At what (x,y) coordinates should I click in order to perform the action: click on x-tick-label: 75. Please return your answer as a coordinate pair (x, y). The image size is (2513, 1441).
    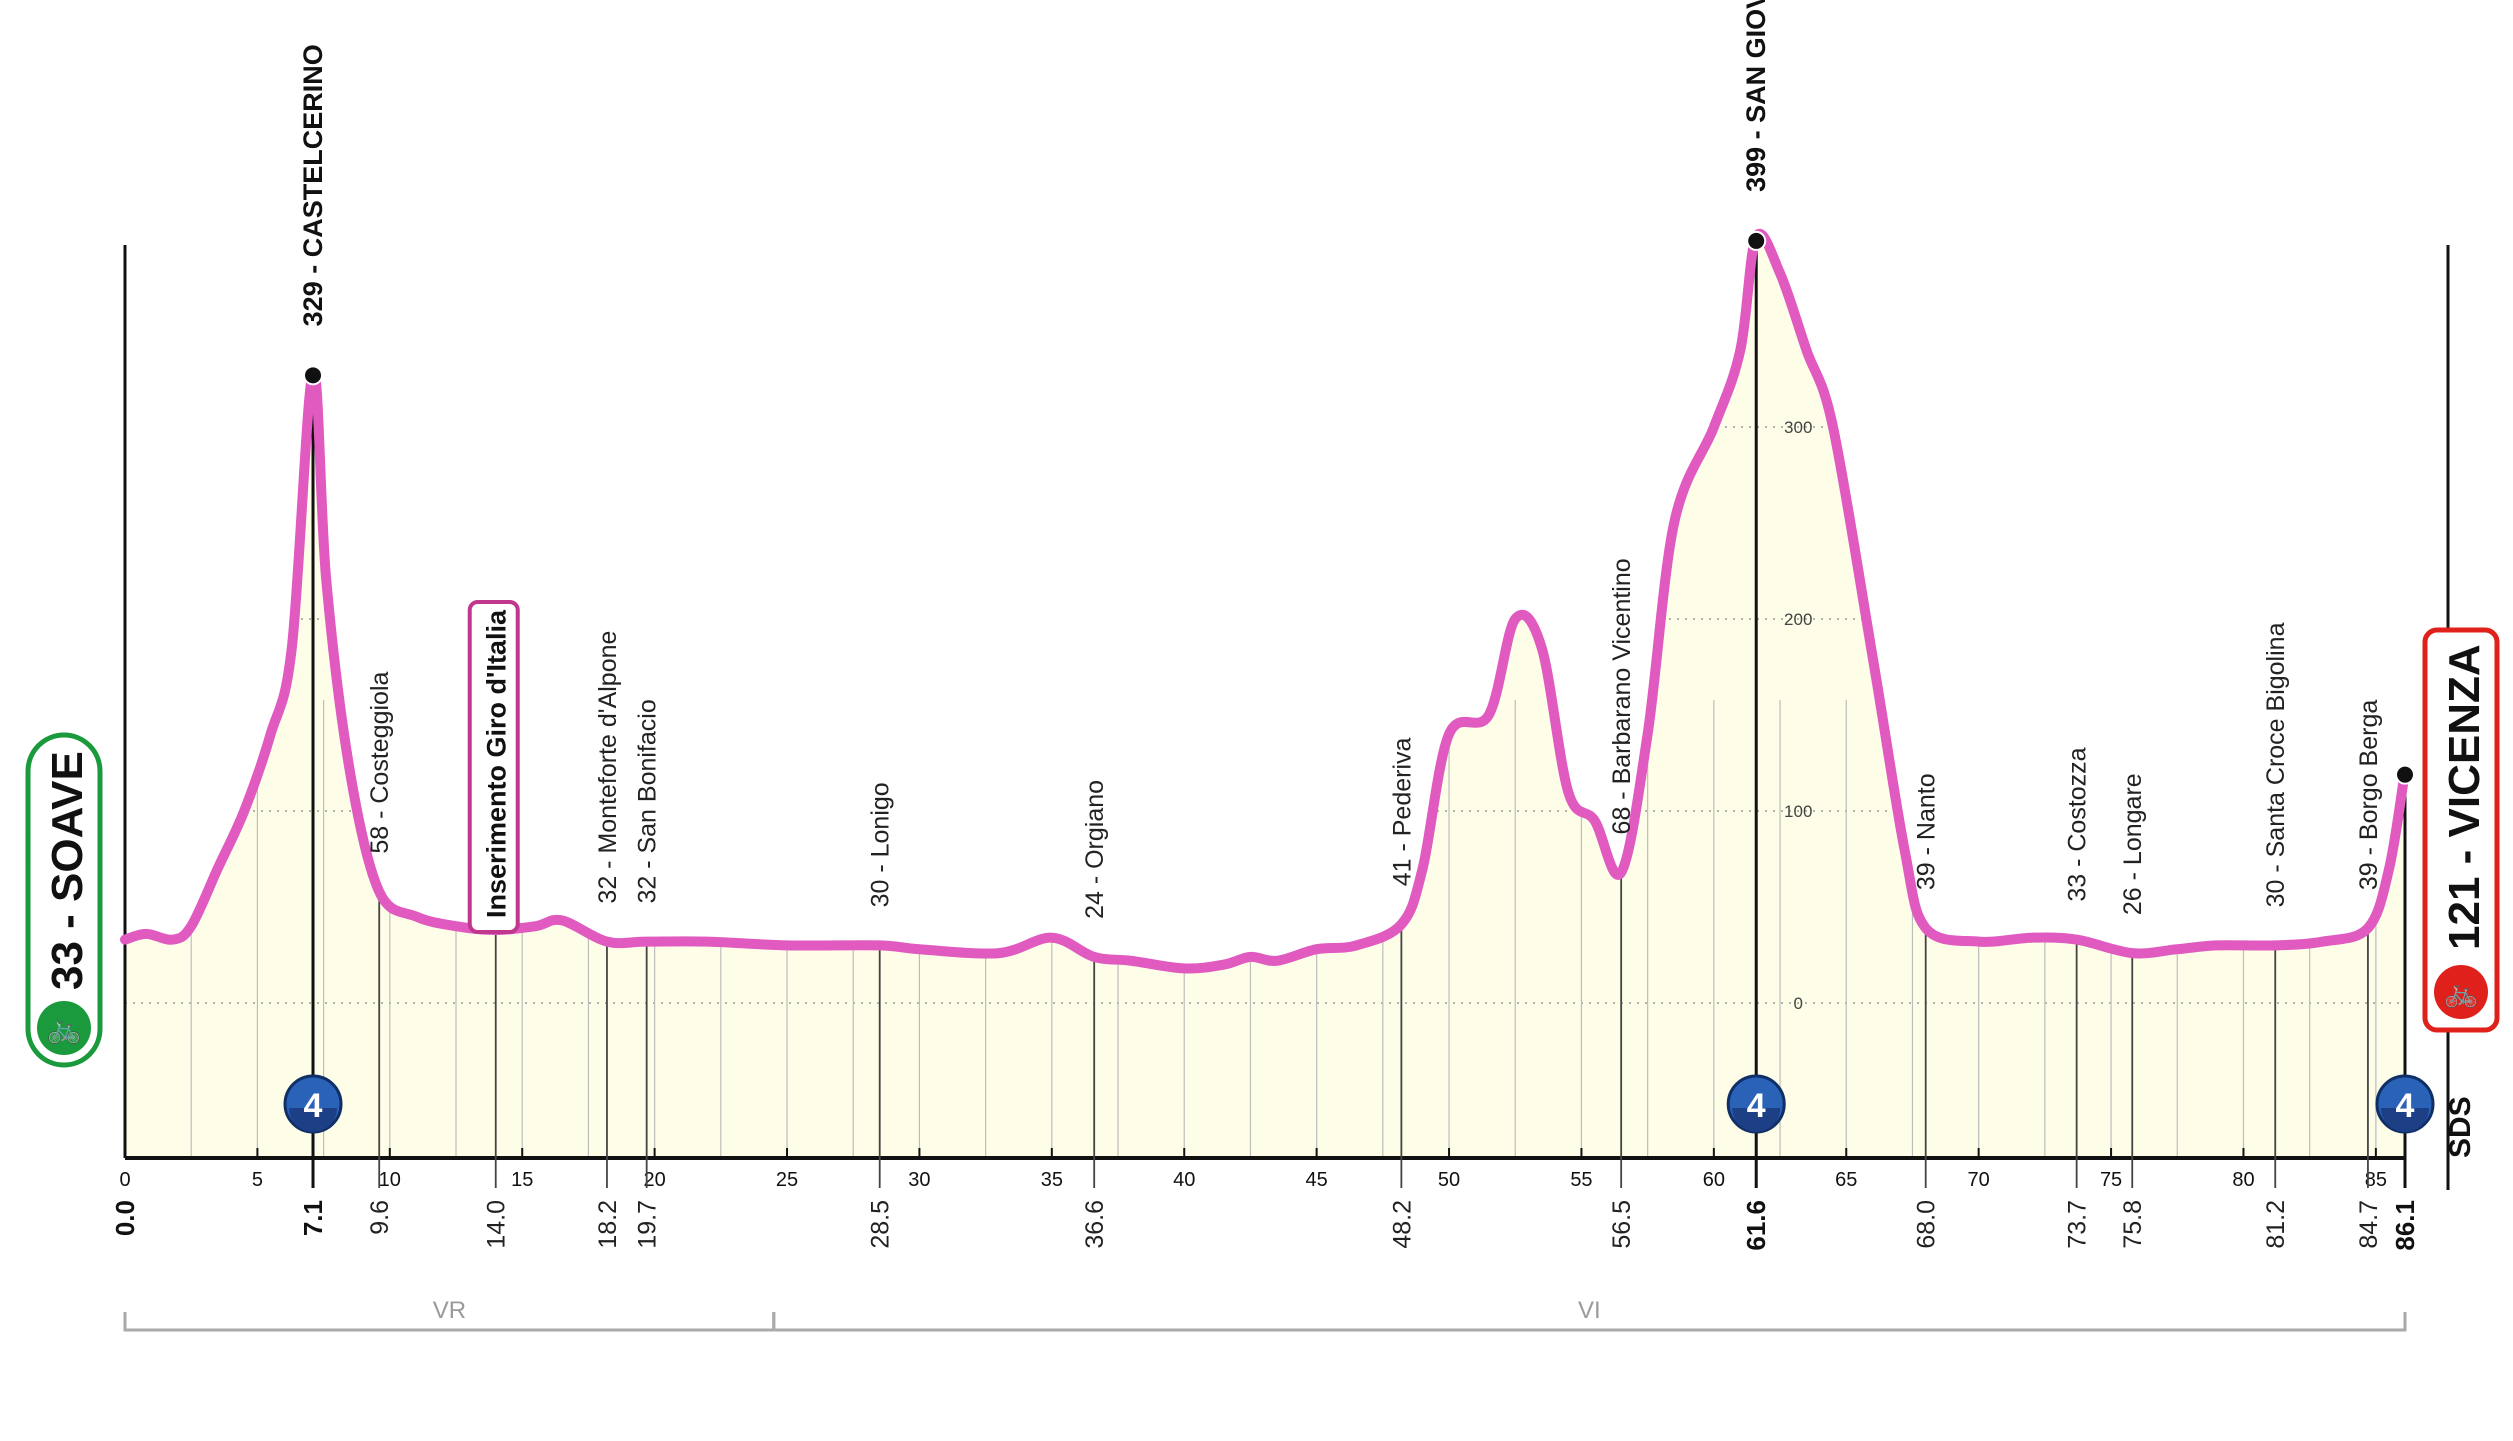
    Looking at the image, I should click on (2111, 1180).